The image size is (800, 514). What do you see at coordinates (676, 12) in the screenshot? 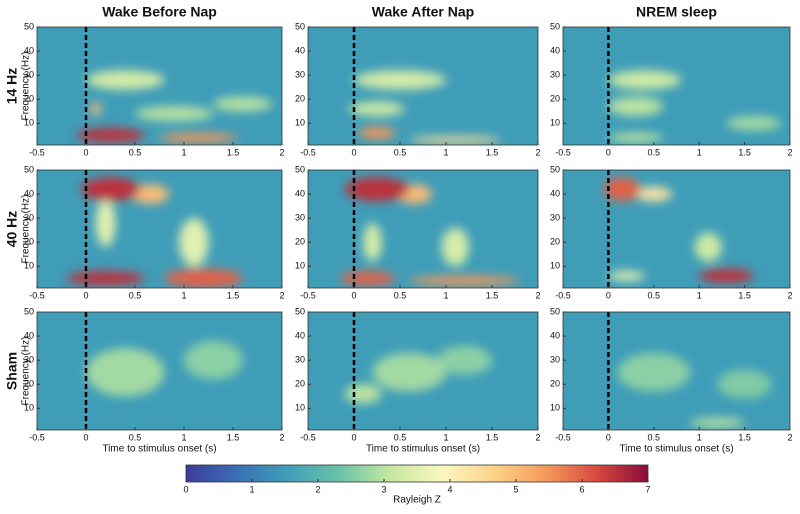
I see `column-title: NREM sleep` at bounding box center [676, 12].